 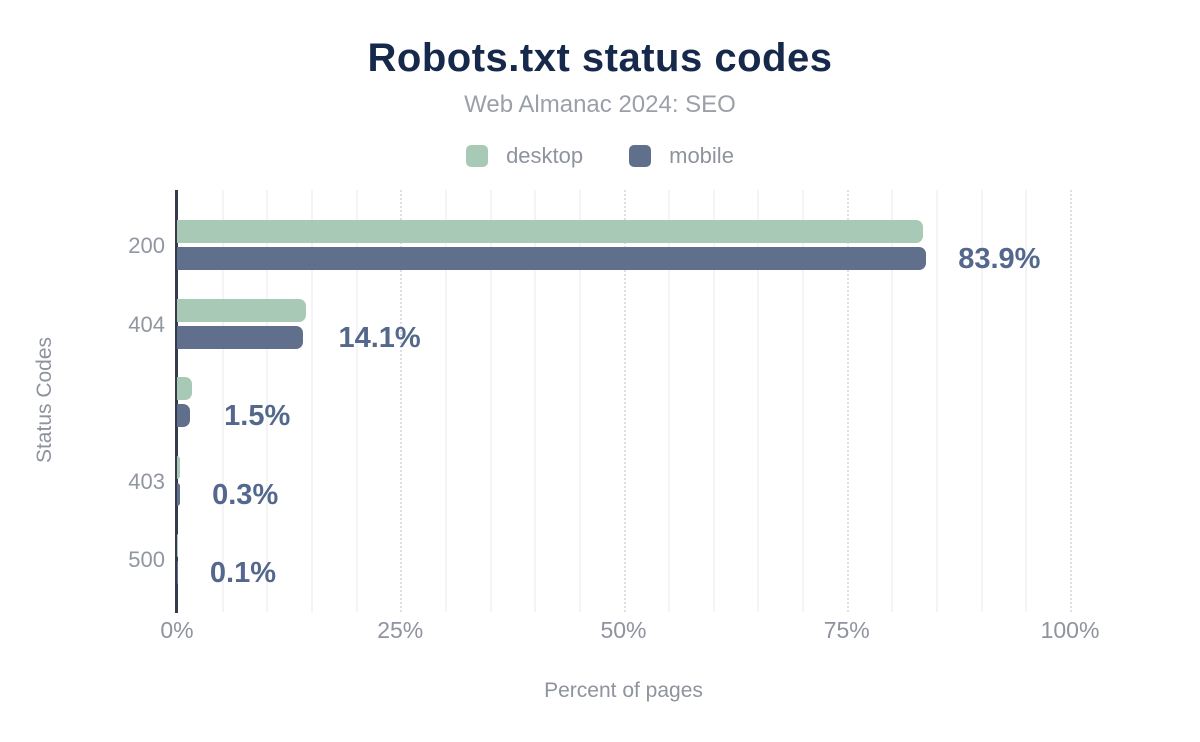 What do you see at coordinates (1070, 630) in the screenshot?
I see `x-tick-label: 100%` at bounding box center [1070, 630].